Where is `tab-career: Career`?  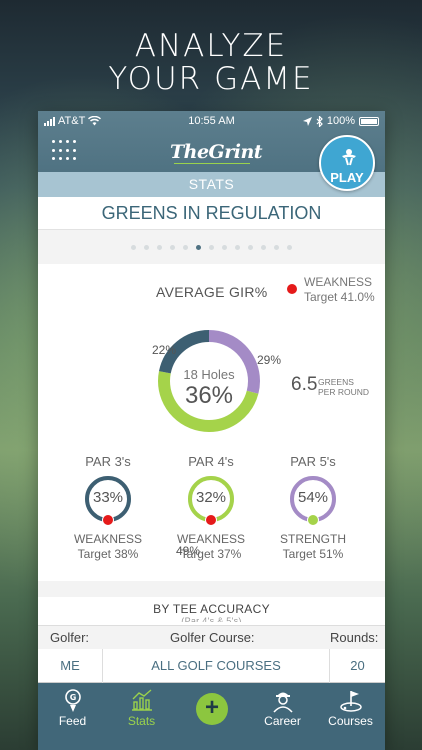 tab-career: Career is located at coordinates (282, 716).